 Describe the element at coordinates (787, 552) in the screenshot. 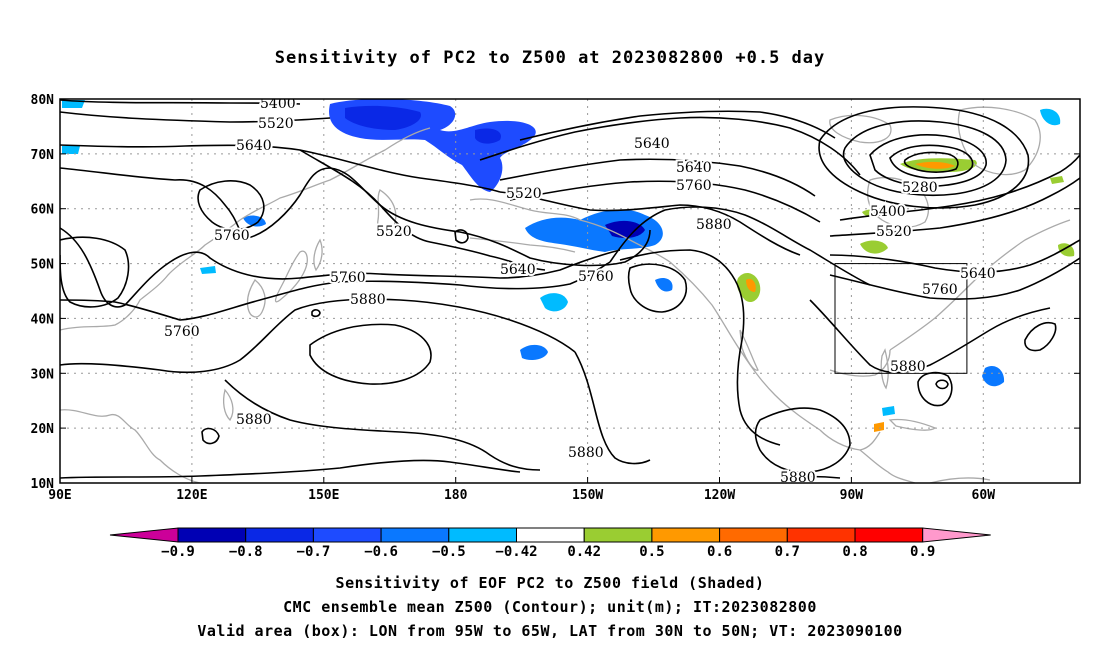

I see `colorbar-tick-label: 0.7` at that location.